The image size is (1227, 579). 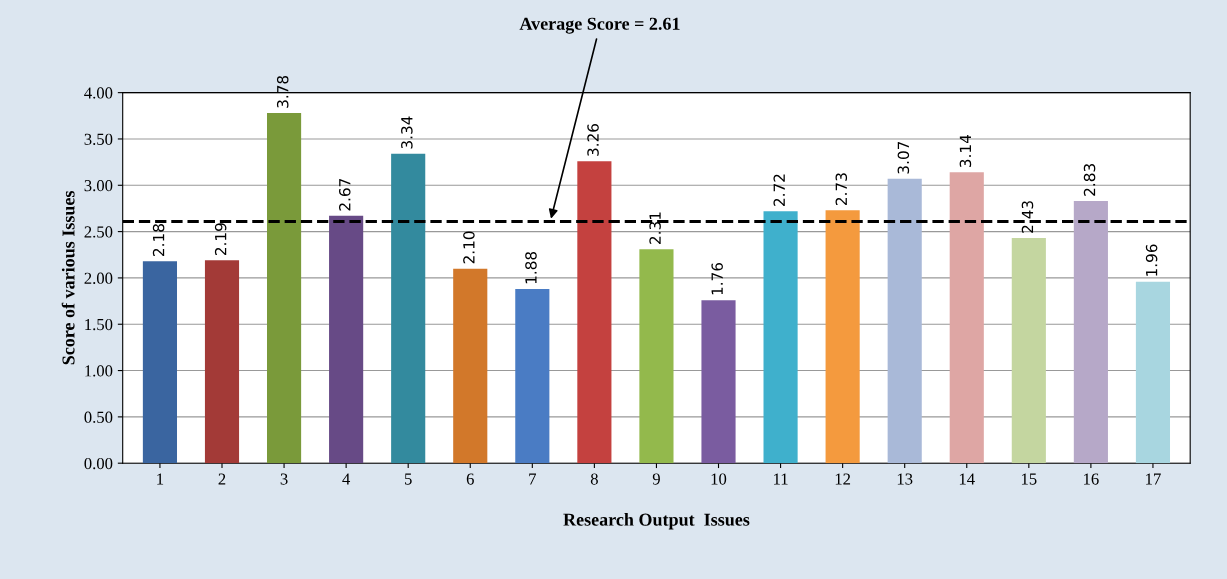 I want to click on data-label: 3.34, so click(x=407, y=132).